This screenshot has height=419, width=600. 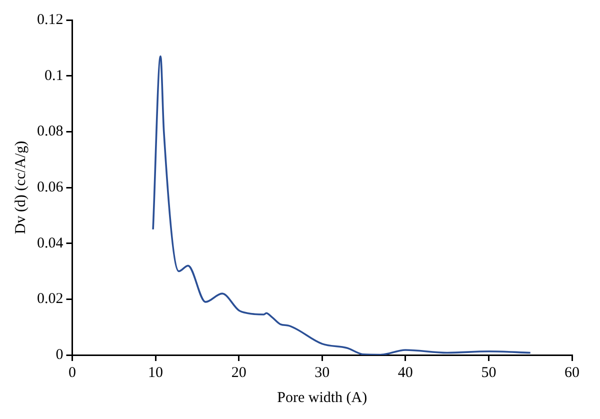 What do you see at coordinates (50, 299) in the screenshot?
I see `y-tick-label: 0.02` at bounding box center [50, 299].